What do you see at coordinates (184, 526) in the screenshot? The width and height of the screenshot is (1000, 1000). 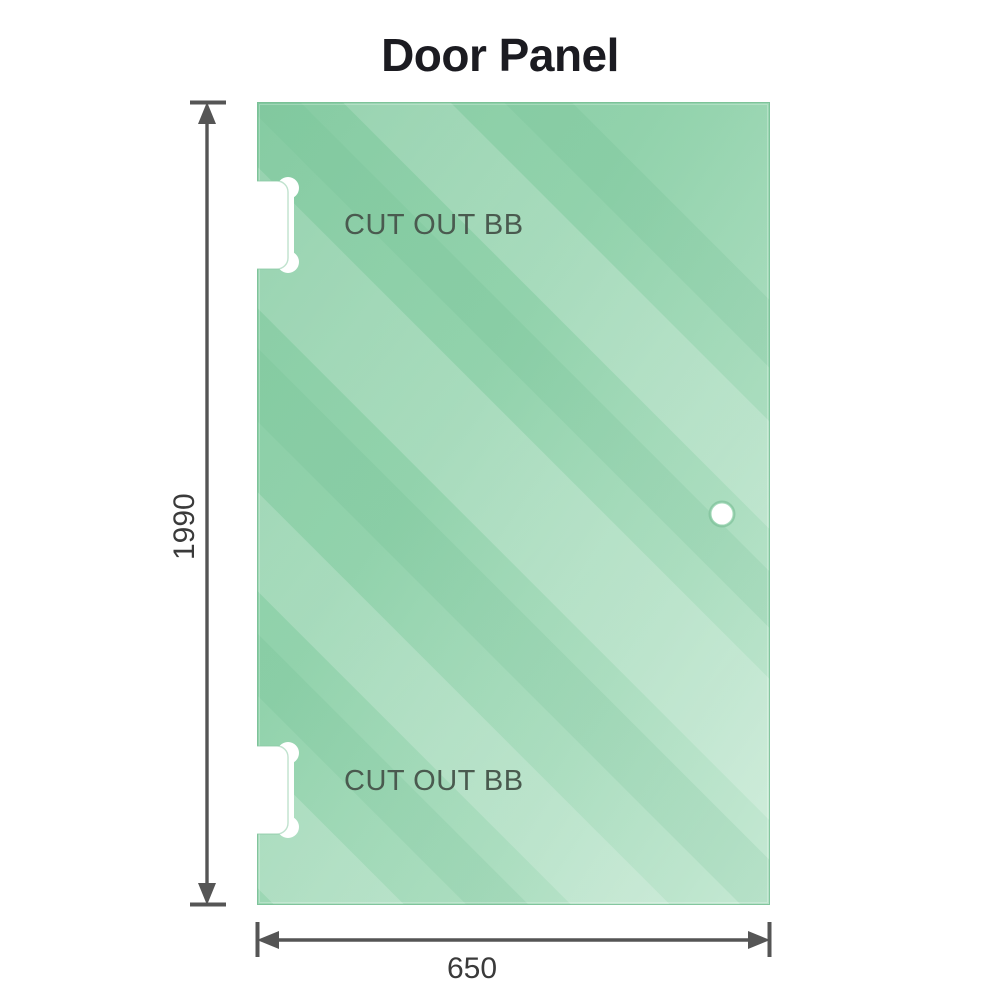 I see `dimension-height-value: 1990` at bounding box center [184, 526].